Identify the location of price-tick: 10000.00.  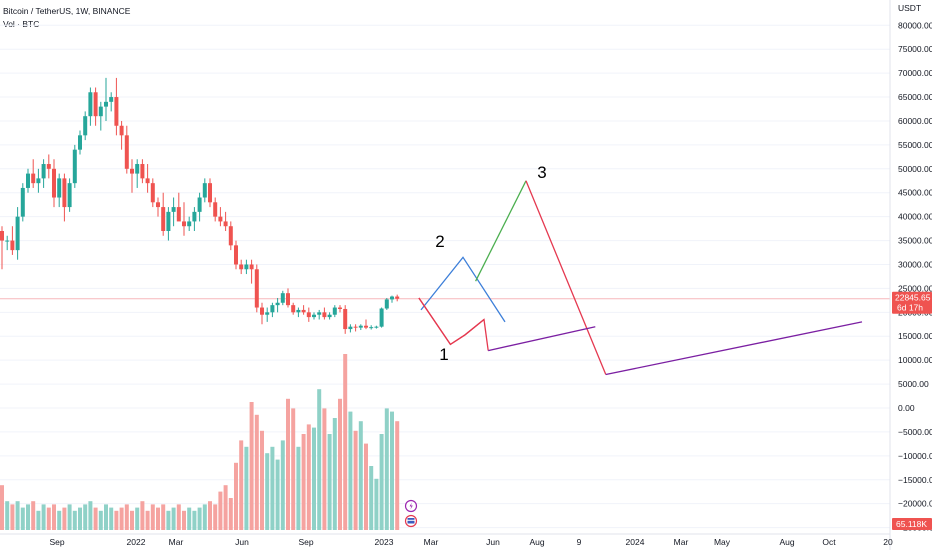
(915, 360).